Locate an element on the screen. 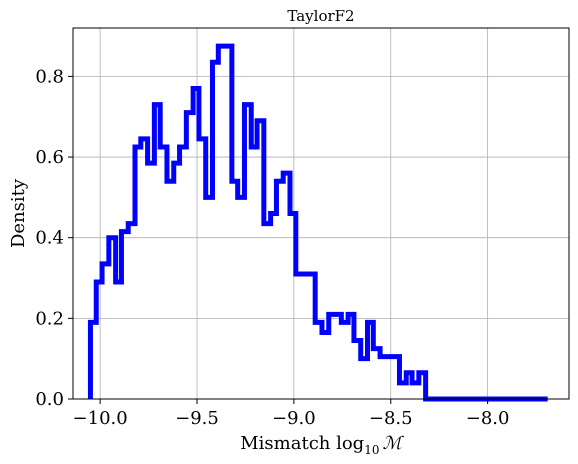 The image size is (578, 464). x-tick-label: −9.5 is located at coordinates (197, 418).